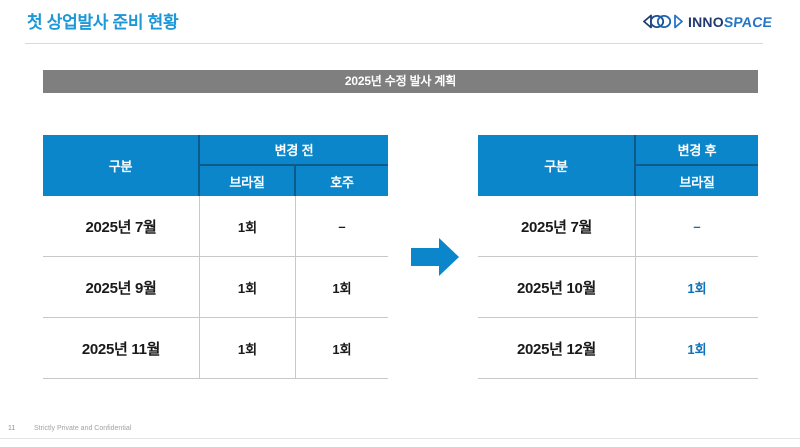 The height and width of the screenshot is (447, 800). Describe the element at coordinates (247, 181) in the screenshot. I see `before-header-brazil: 브라질` at that location.